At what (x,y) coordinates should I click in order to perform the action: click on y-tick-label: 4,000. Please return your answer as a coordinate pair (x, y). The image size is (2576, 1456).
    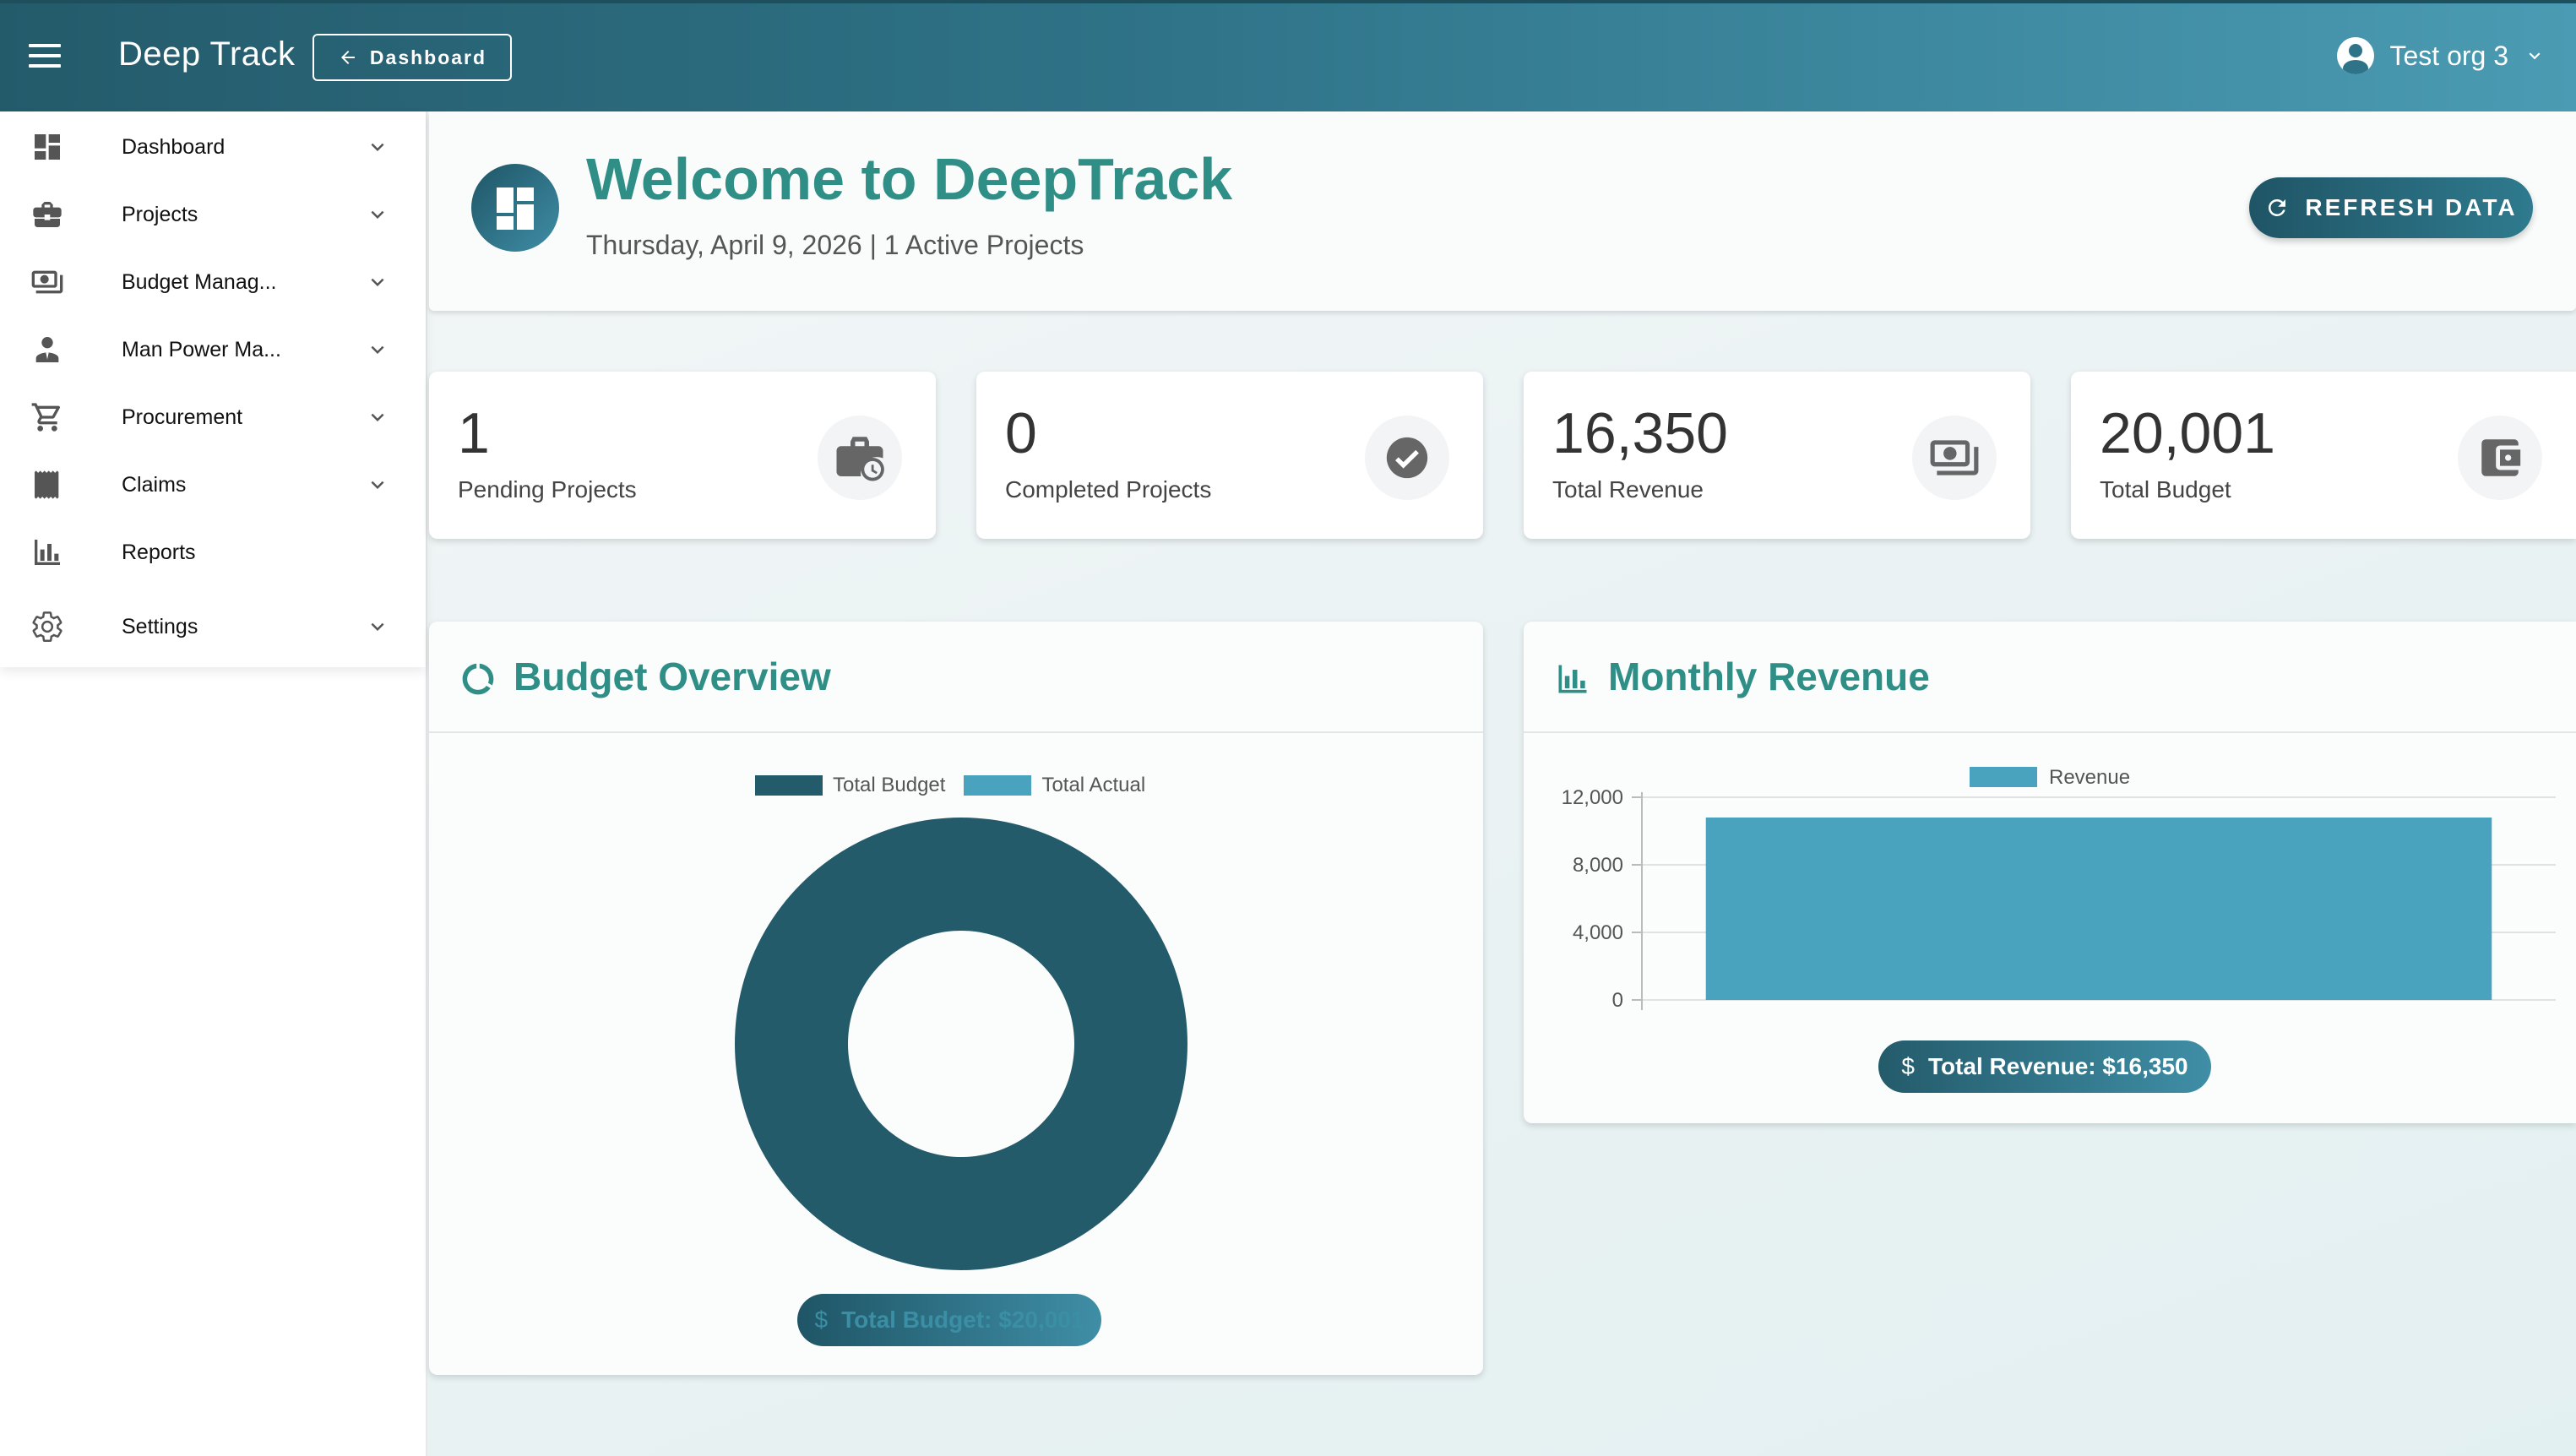
    Looking at the image, I should click on (1598, 932).